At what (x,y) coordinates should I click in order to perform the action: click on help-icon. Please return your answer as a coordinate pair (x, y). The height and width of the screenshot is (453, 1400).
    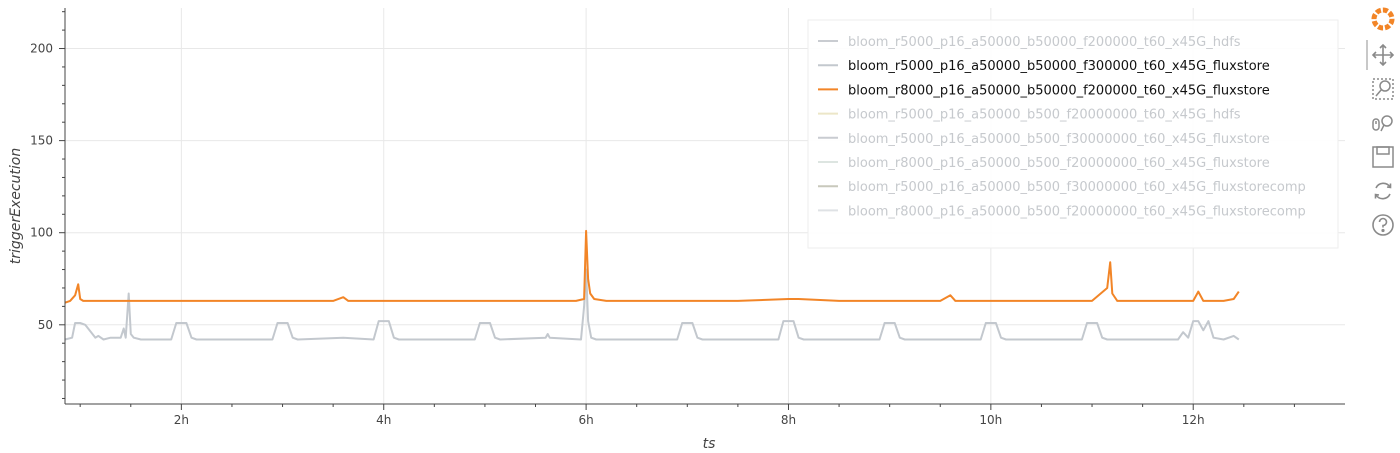
    Looking at the image, I should click on (1383, 225).